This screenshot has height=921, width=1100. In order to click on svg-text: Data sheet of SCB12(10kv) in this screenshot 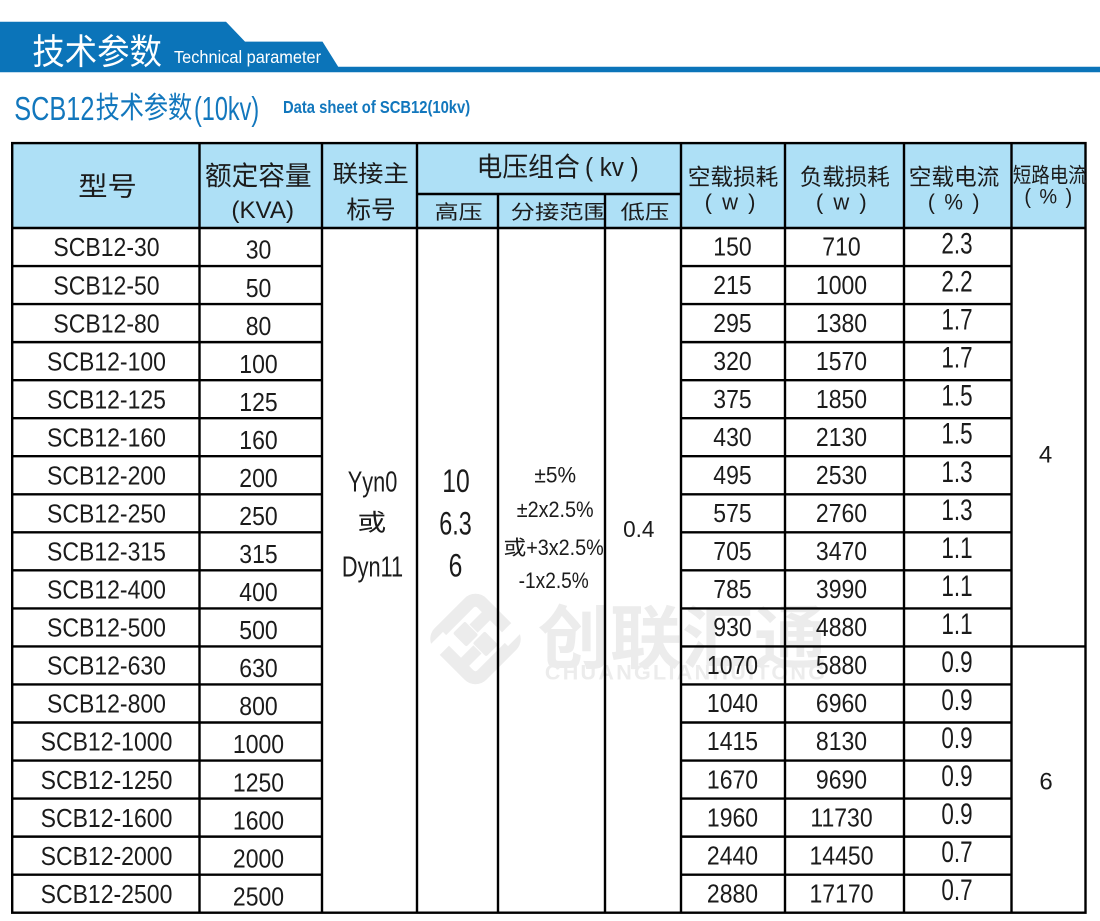, I will do `click(376, 107)`.